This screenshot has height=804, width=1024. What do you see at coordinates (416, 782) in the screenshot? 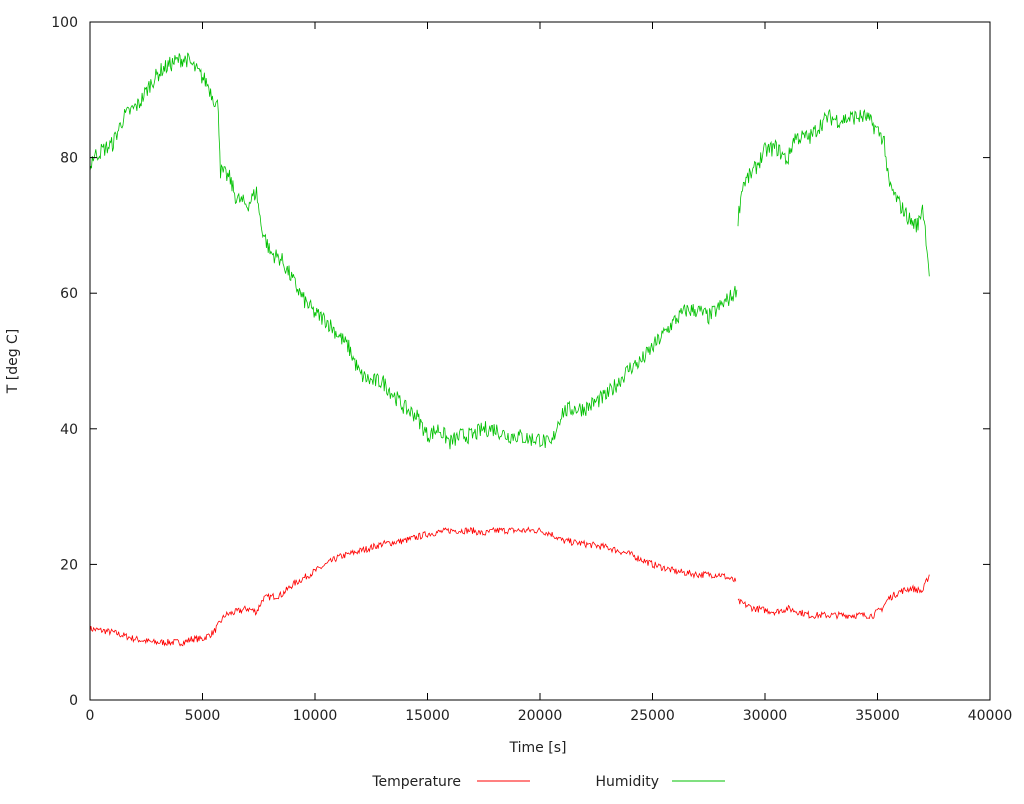
I see `legend-label-temperature: Temperature` at bounding box center [416, 782].